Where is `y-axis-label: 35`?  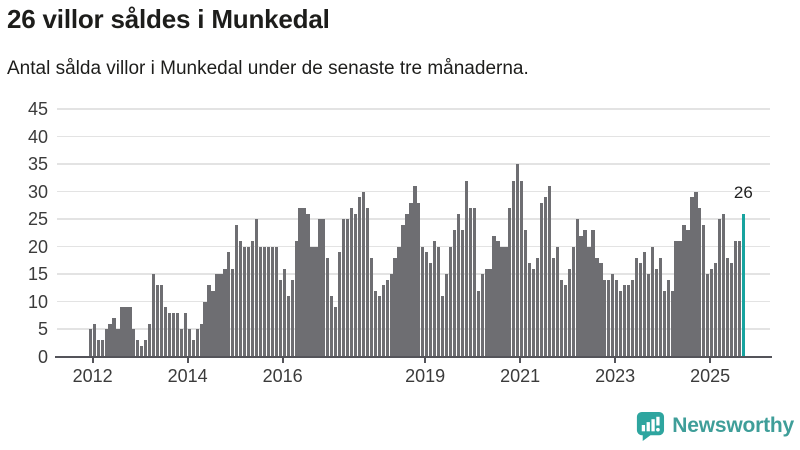 y-axis-label: 35 is located at coordinates (37, 164).